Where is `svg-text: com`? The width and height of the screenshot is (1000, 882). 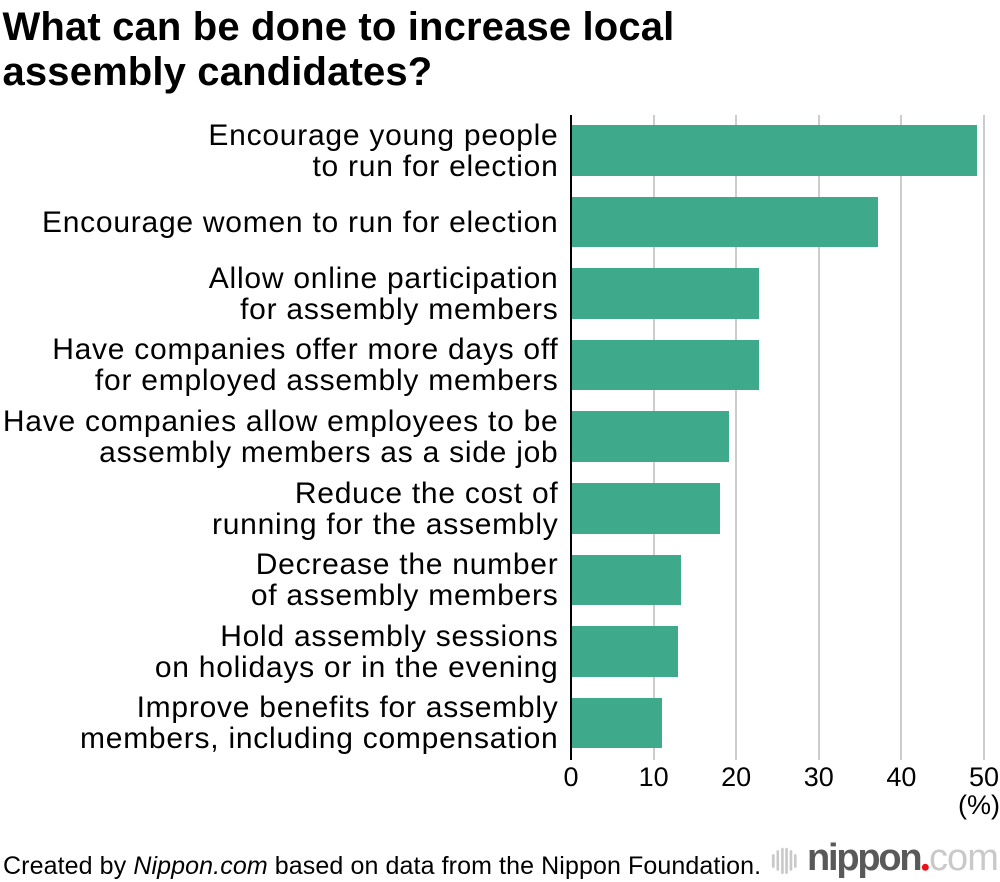 svg-text: com is located at coordinates (963, 858).